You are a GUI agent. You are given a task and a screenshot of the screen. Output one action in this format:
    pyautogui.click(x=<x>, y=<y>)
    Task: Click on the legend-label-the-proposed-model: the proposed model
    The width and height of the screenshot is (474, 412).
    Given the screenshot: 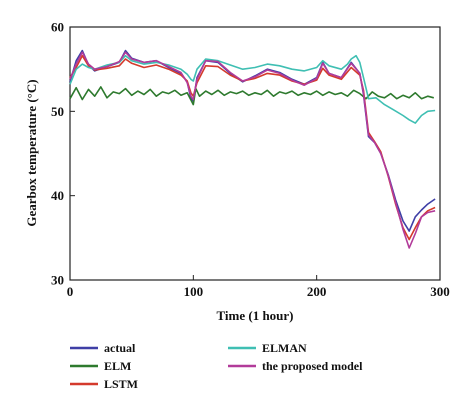 What is the action you would take?
    pyautogui.click(x=312, y=366)
    